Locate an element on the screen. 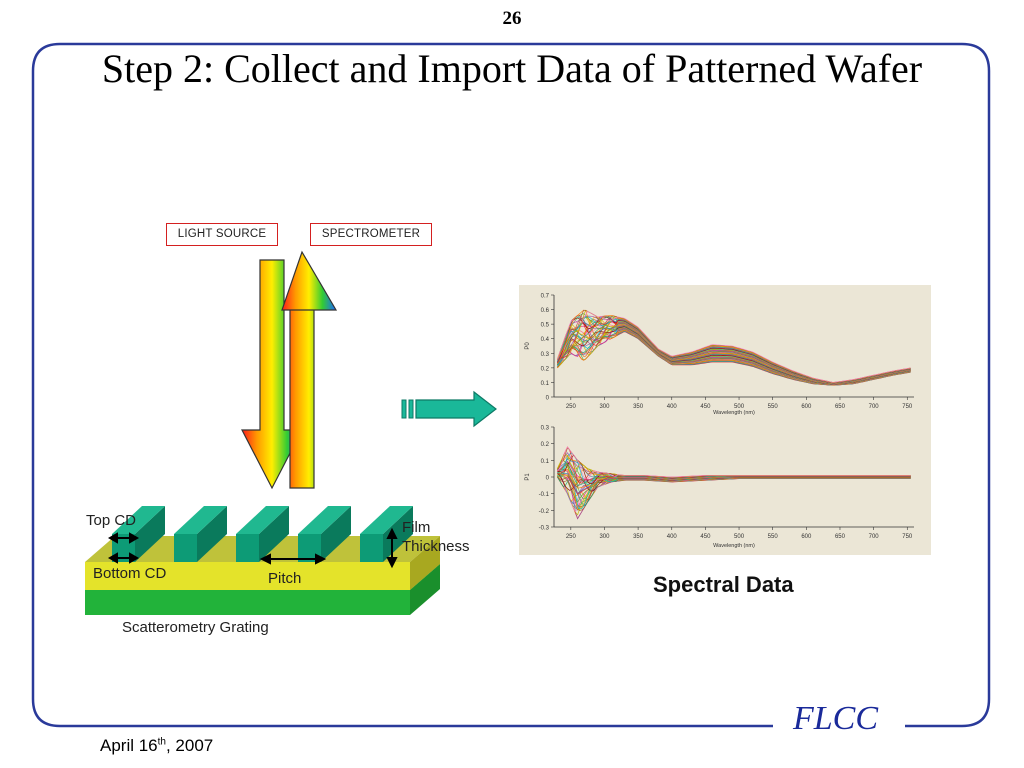 The height and width of the screenshot is (768, 1024). light-arrows is located at coordinates (289, 370).